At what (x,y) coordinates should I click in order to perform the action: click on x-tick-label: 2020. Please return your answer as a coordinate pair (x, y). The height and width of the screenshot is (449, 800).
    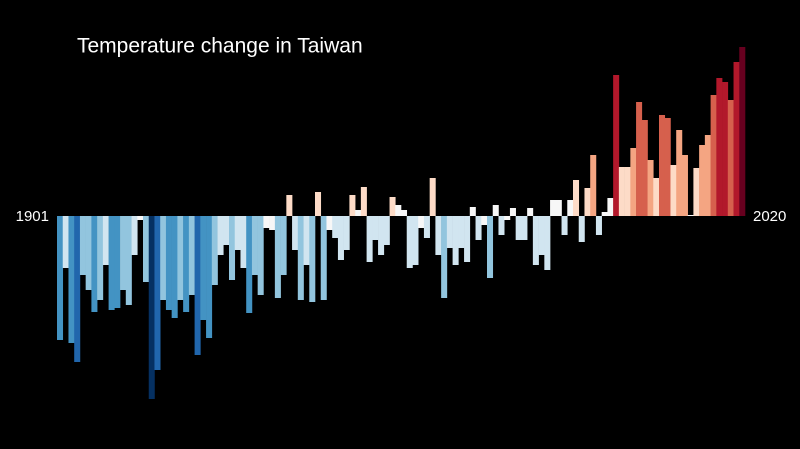
    Looking at the image, I should click on (769, 216).